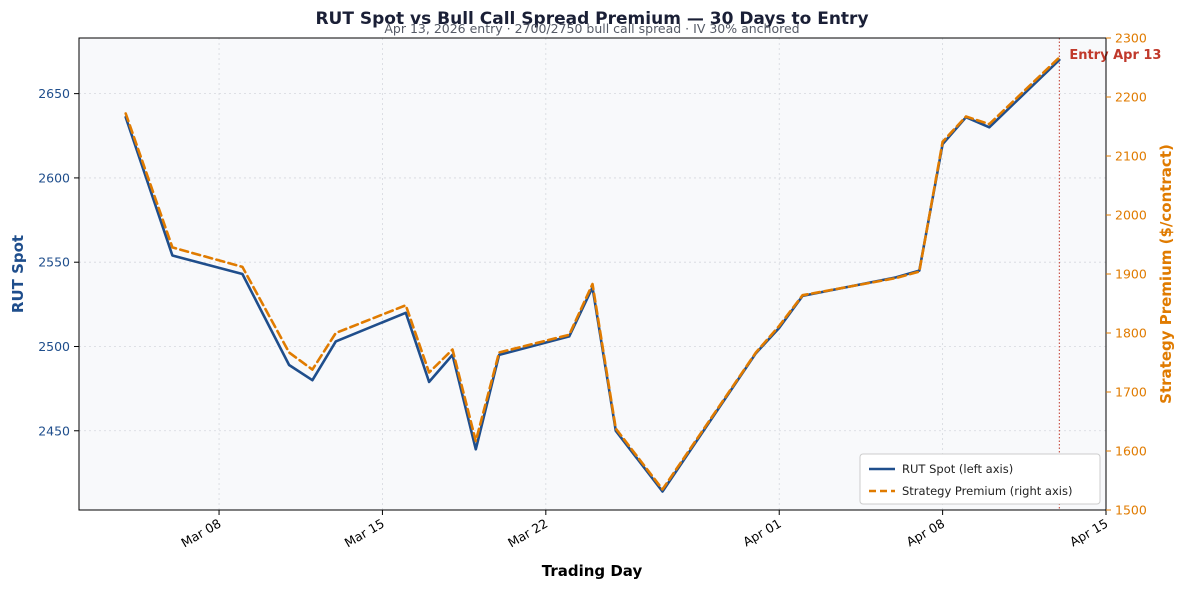 The width and height of the screenshot is (1185, 589). What do you see at coordinates (527, 533) in the screenshot?
I see `x-tick-label: Mar 22` at bounding box center [527, 533].